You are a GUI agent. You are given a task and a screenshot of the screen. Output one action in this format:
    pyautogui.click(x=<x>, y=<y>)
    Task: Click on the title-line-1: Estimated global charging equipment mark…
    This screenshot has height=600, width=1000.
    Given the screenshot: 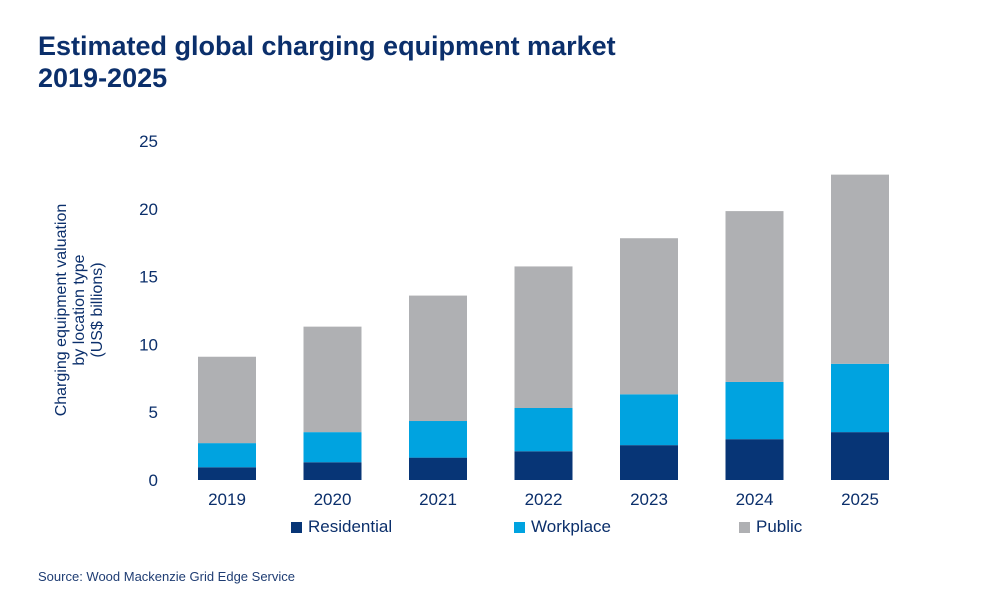 What is the action you would take?
    pyautogui.click(x=327, y=46)
    